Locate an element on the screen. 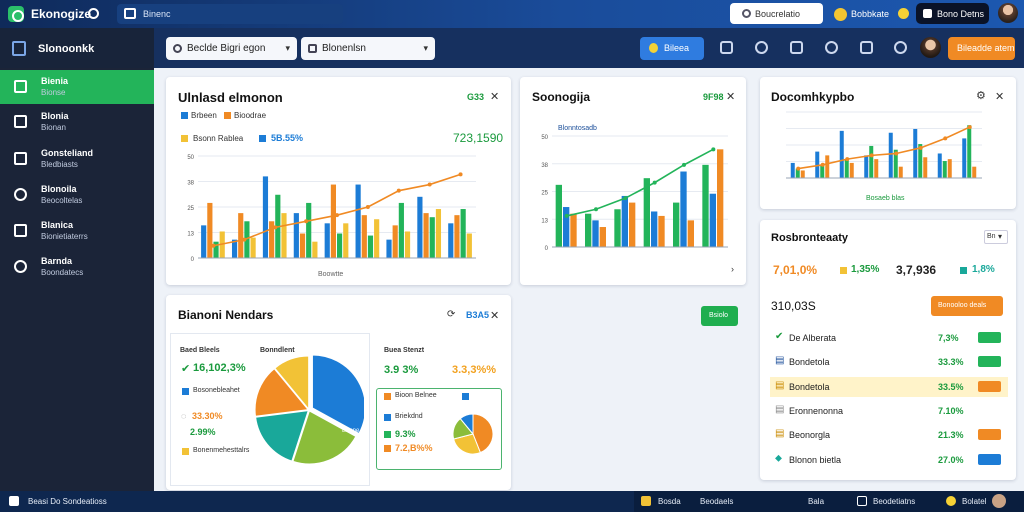 The width and height of the screenshot is (1024, 512). primary-button-label: Bileea is located at coordinates (677, 48).